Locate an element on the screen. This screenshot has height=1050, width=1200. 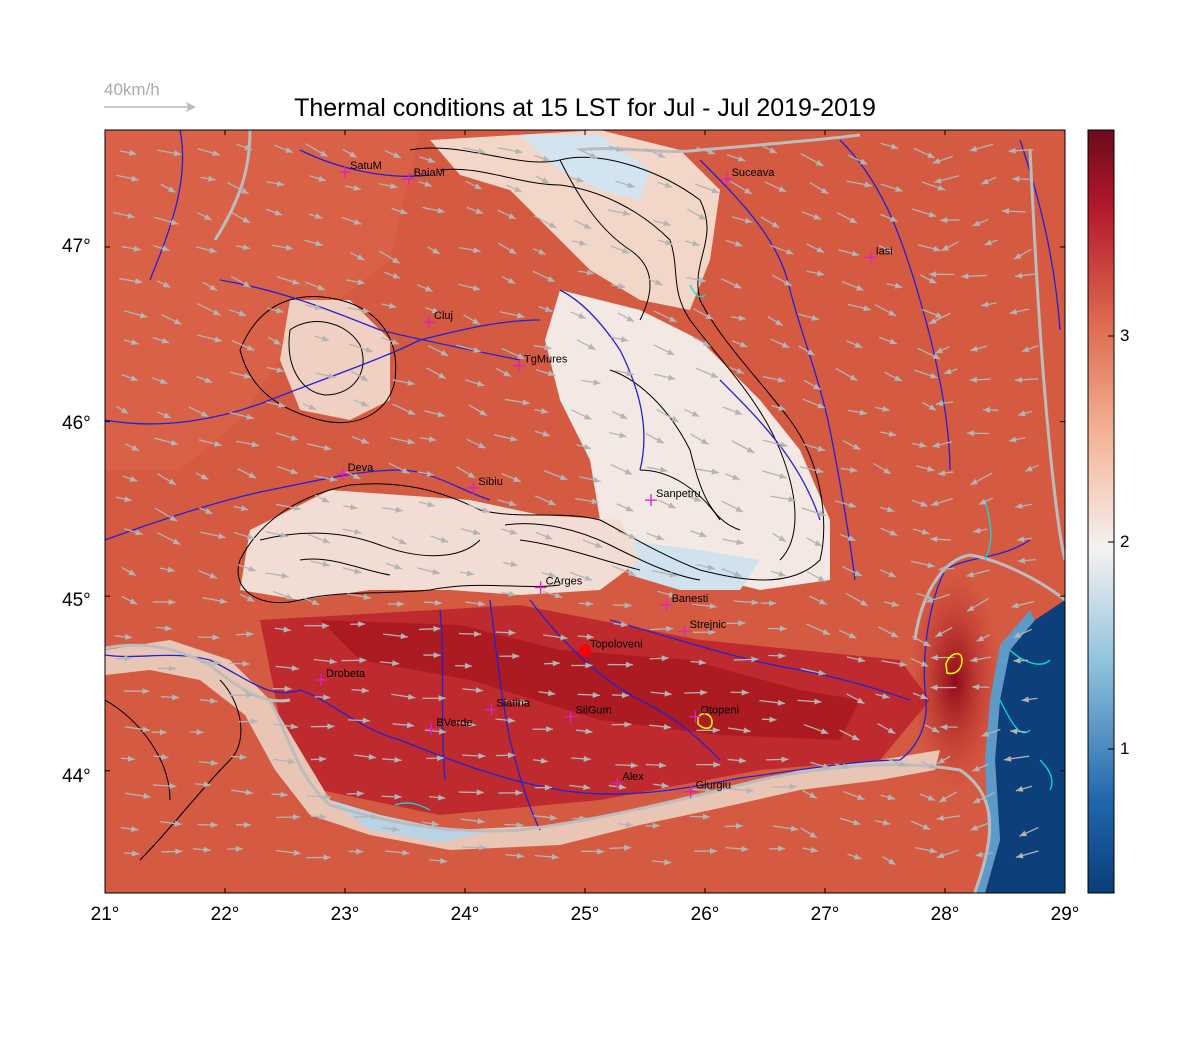
city-suceava: Suceava is located at coordinates (747, 176).